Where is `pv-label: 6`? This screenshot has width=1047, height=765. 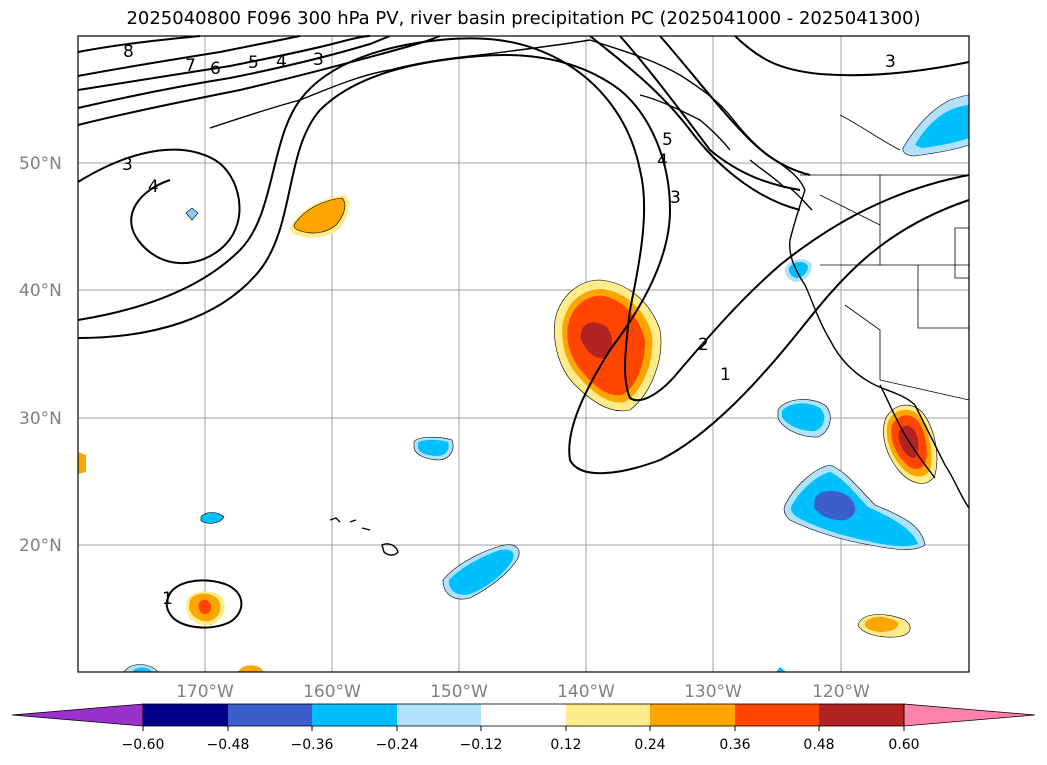 pv-label: 6 is located at coordinates (215, 69).